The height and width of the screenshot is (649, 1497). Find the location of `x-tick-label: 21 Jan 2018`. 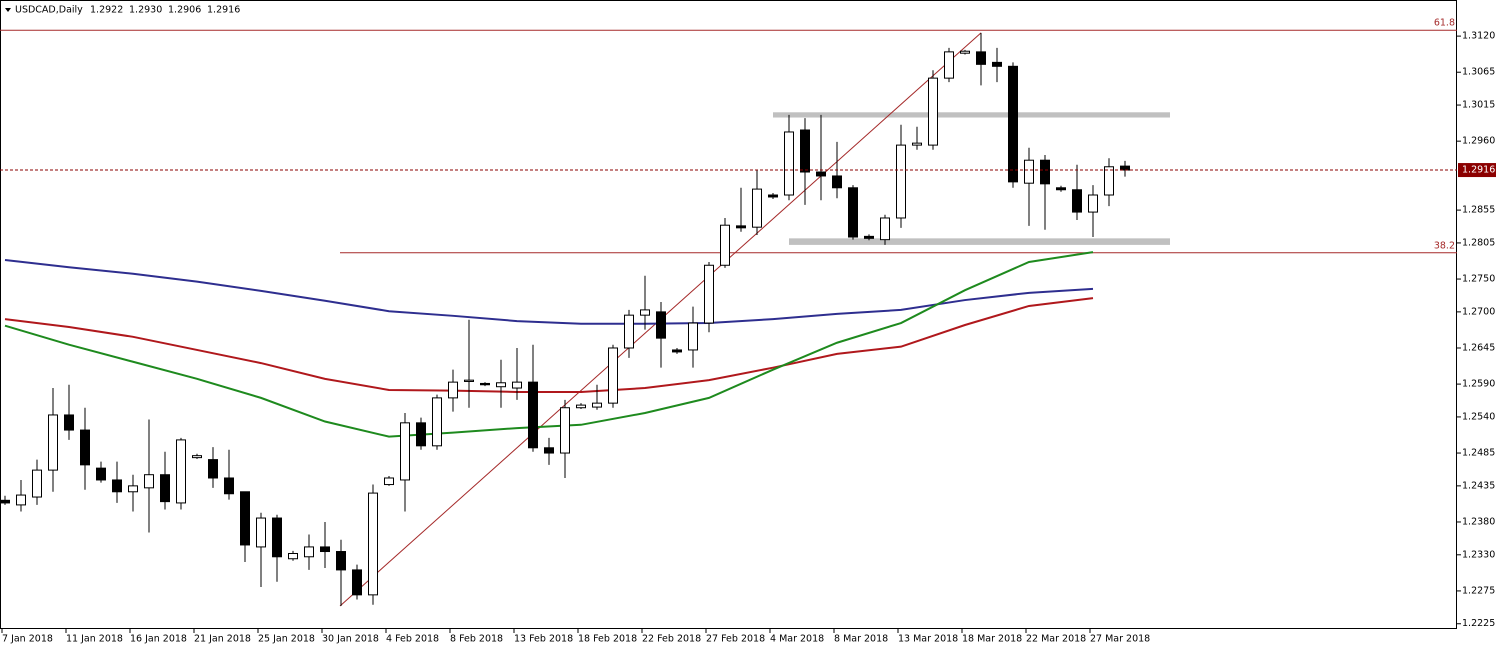

x-tick-label: 21 Jan 2018 is located at coordinates (222, 639).